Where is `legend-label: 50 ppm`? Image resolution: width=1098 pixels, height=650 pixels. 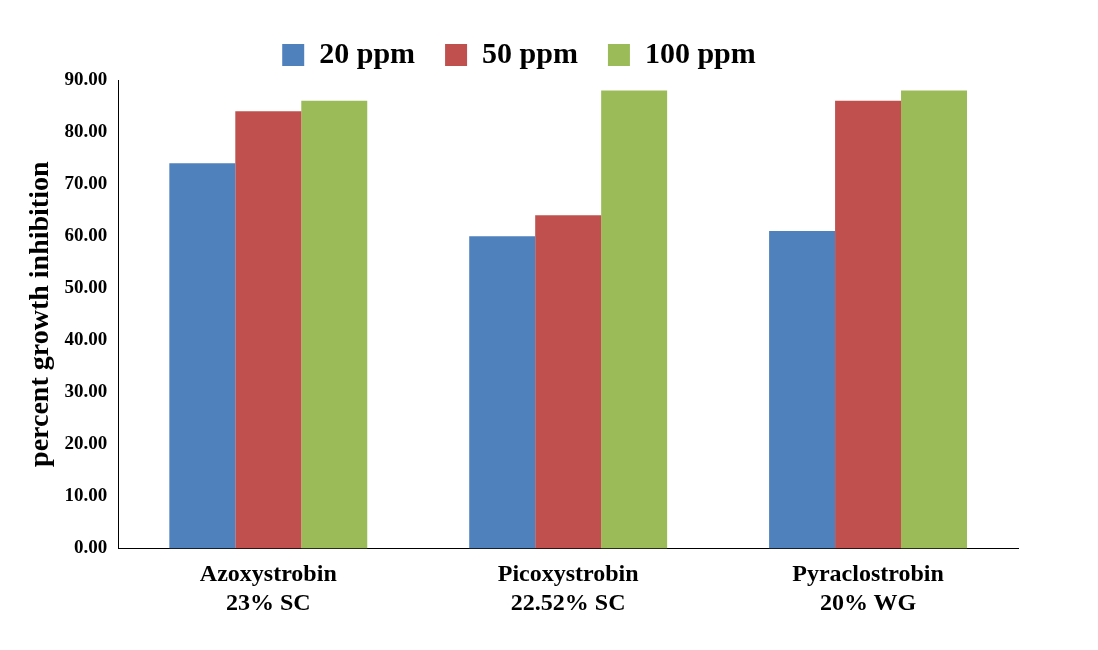 legend-label: 50 ppm is located at coordinates (530, 52).